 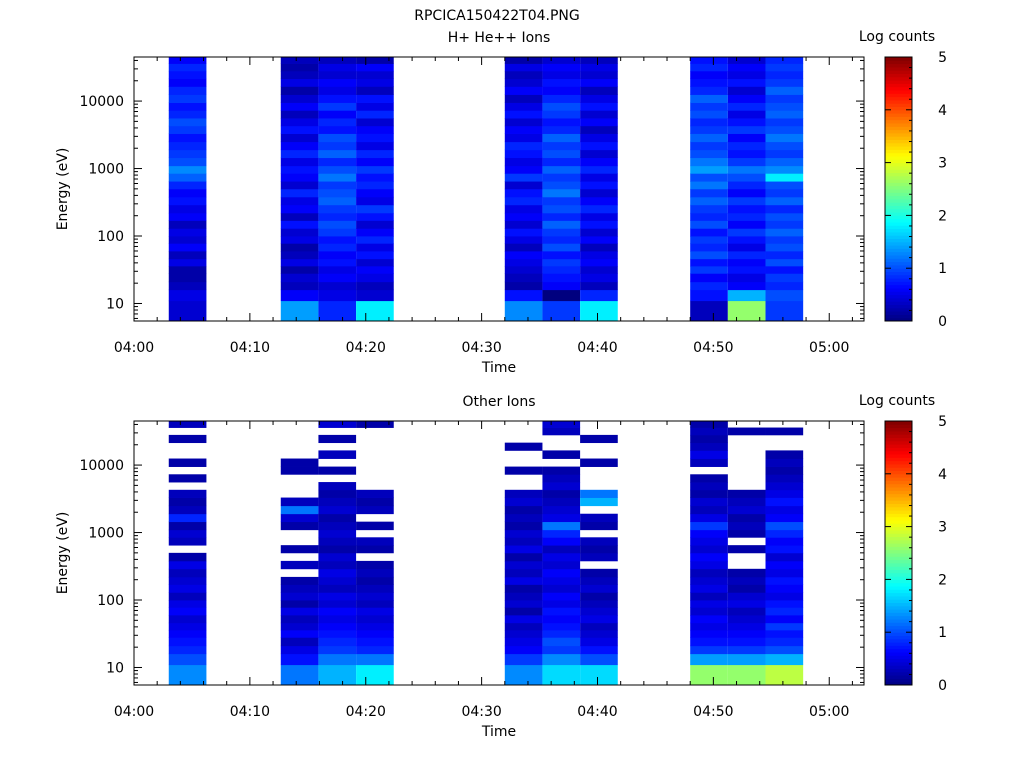 What do you see at coordinates (106, 170) in the screenshot?
I see `y-tick-label: 1000` at bounding box center [106, 170].